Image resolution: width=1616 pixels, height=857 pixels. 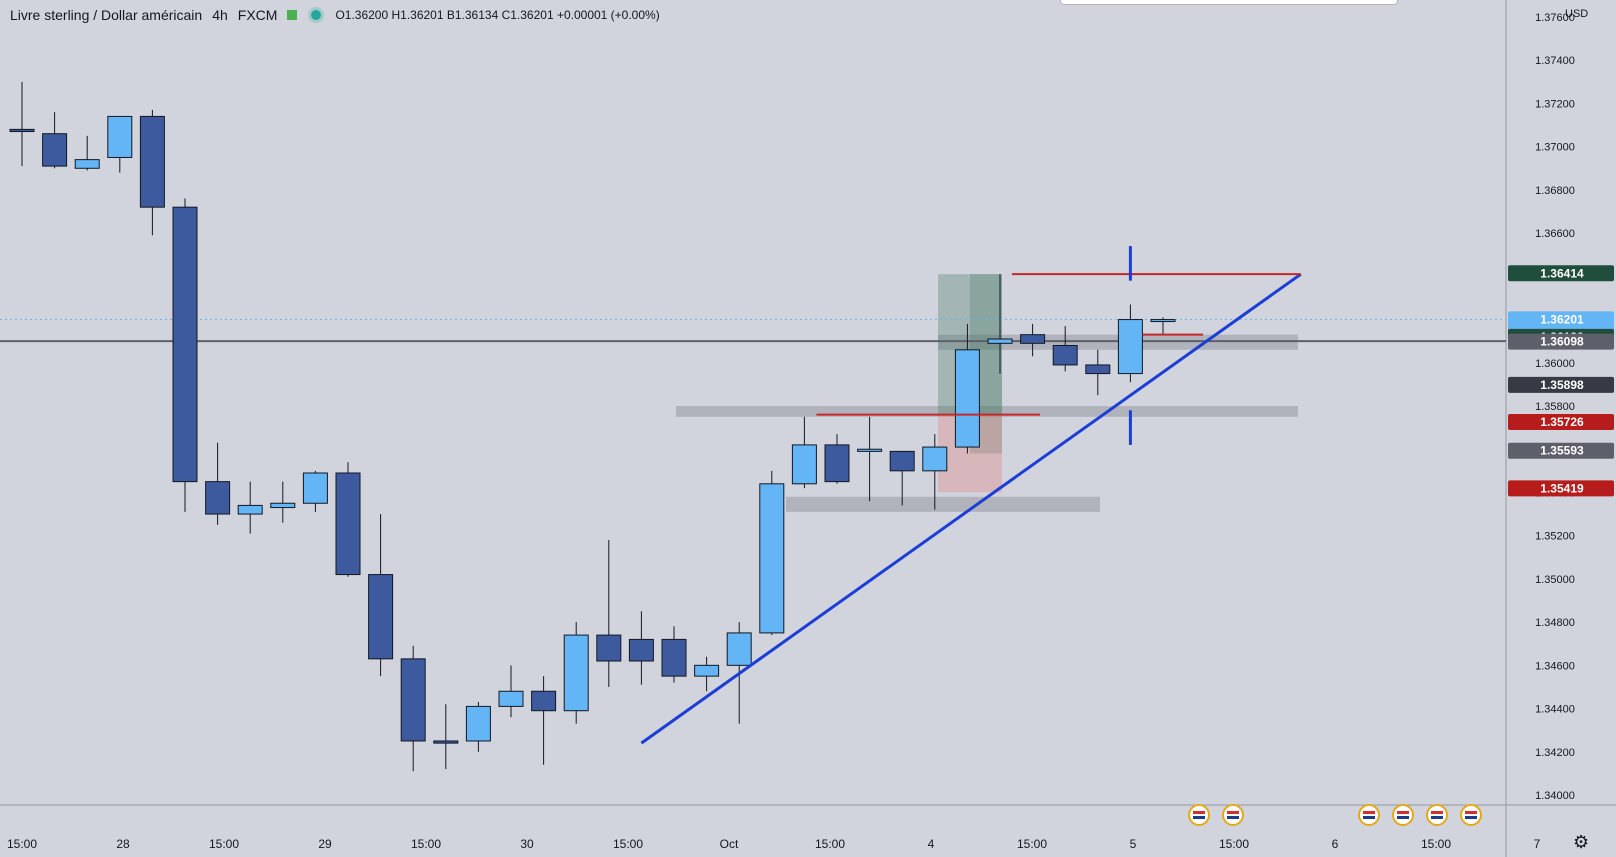 I want to click on gear-icon: ⚙, so click(x=1581, y=842).